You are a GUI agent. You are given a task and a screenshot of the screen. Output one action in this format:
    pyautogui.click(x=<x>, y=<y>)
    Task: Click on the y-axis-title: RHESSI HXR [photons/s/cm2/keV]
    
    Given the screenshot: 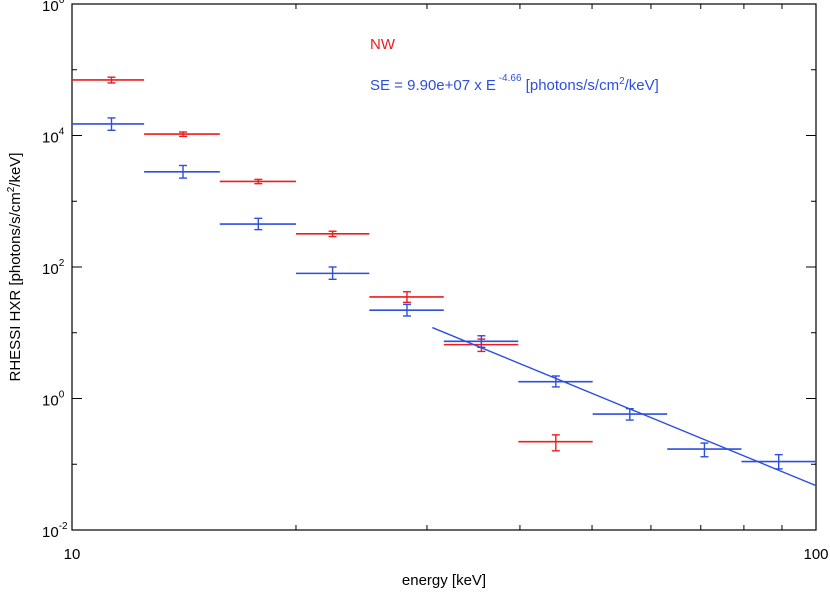 What is the action you would take?
    pyautogui.click(x=15, y=267)
    